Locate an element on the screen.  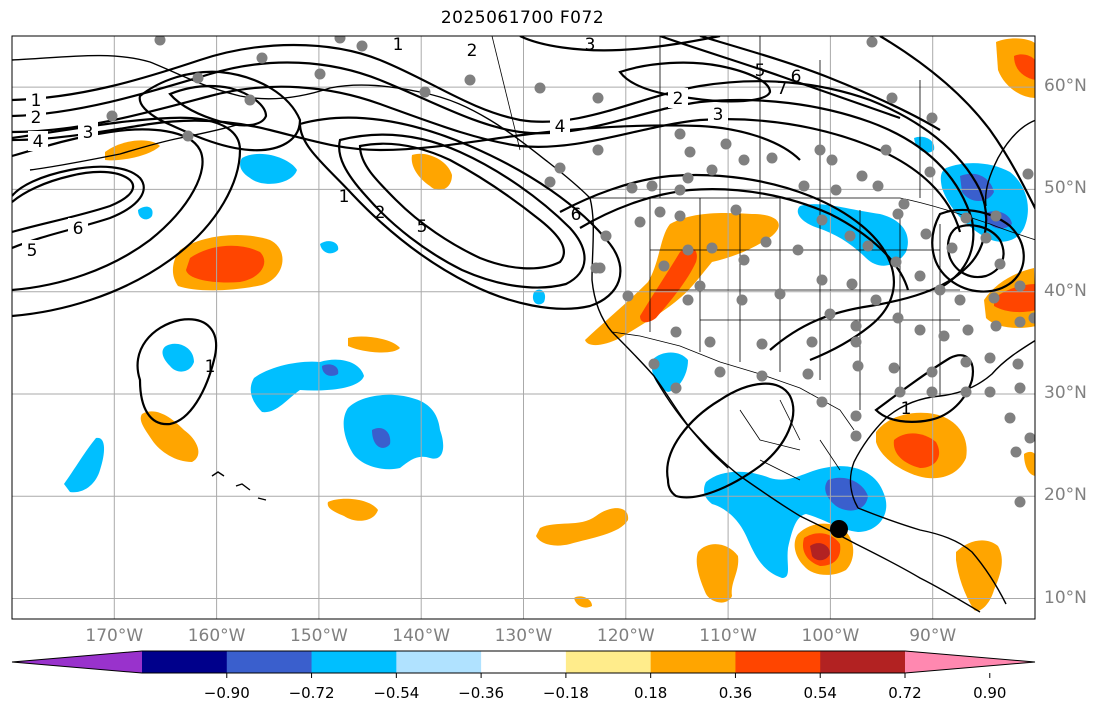
lat-tick-label: 50°N is located at coordinates (1065, 188).